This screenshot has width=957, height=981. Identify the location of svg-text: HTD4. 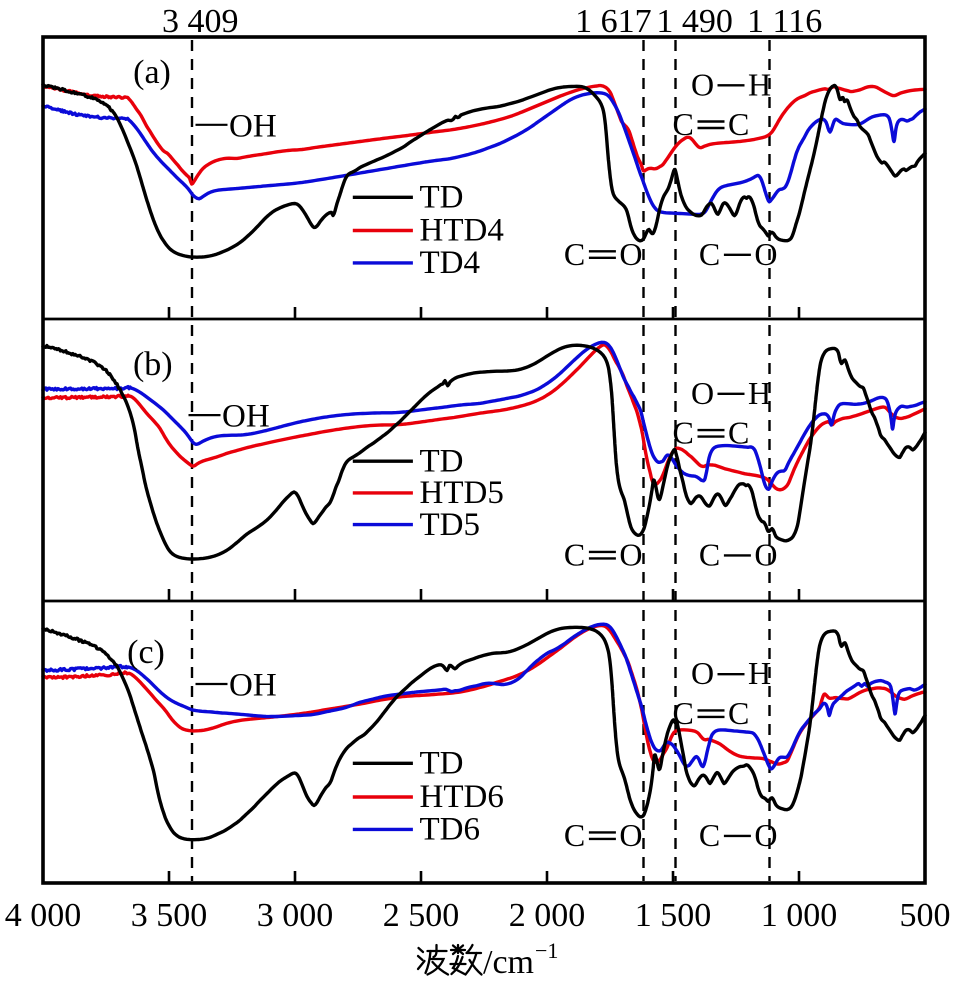
(462, 231).